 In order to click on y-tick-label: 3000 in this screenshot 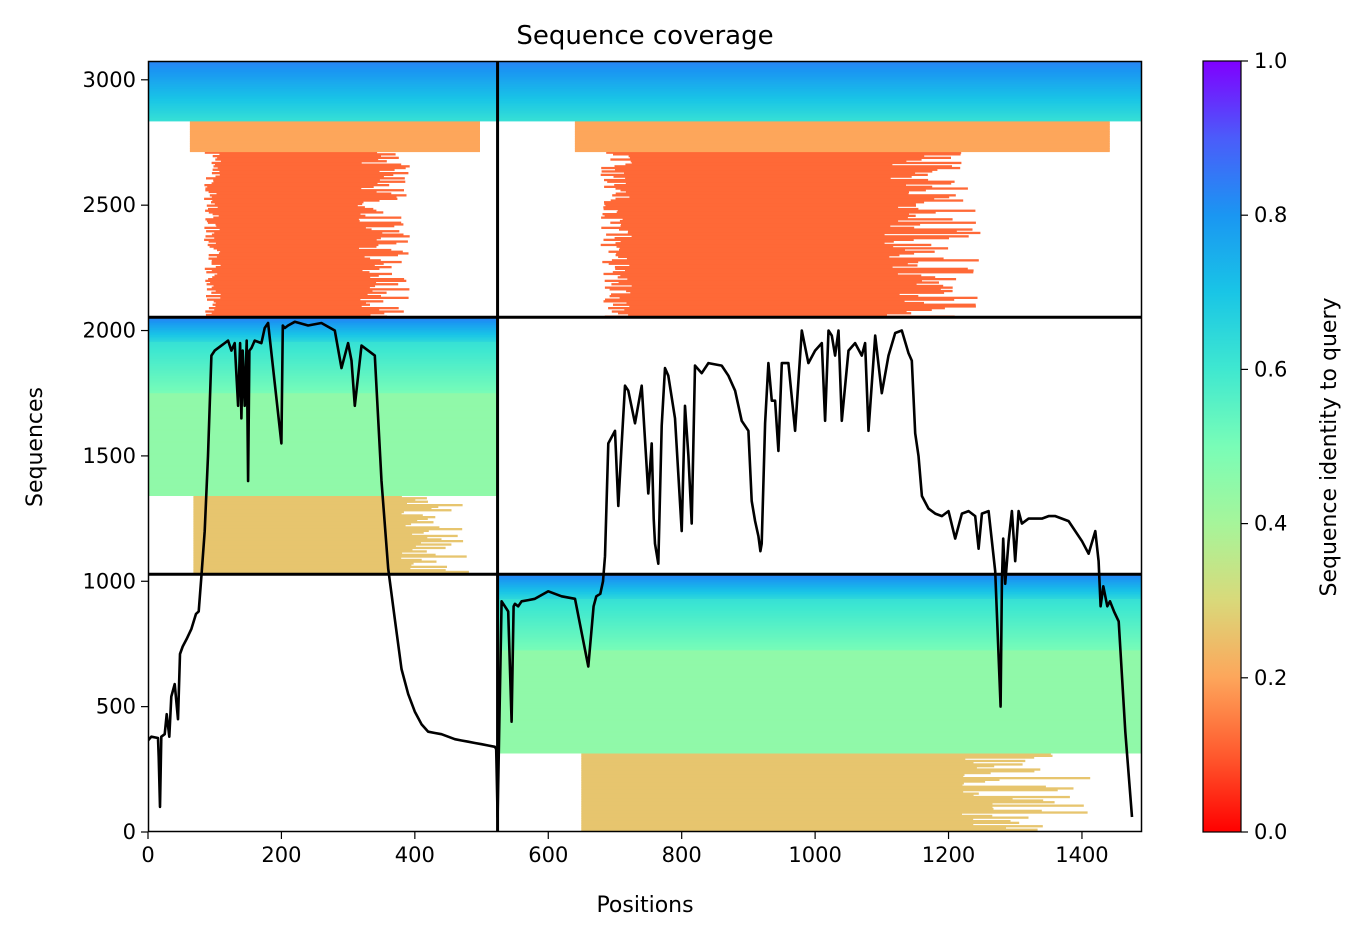, I will do `click(109, 80)`.